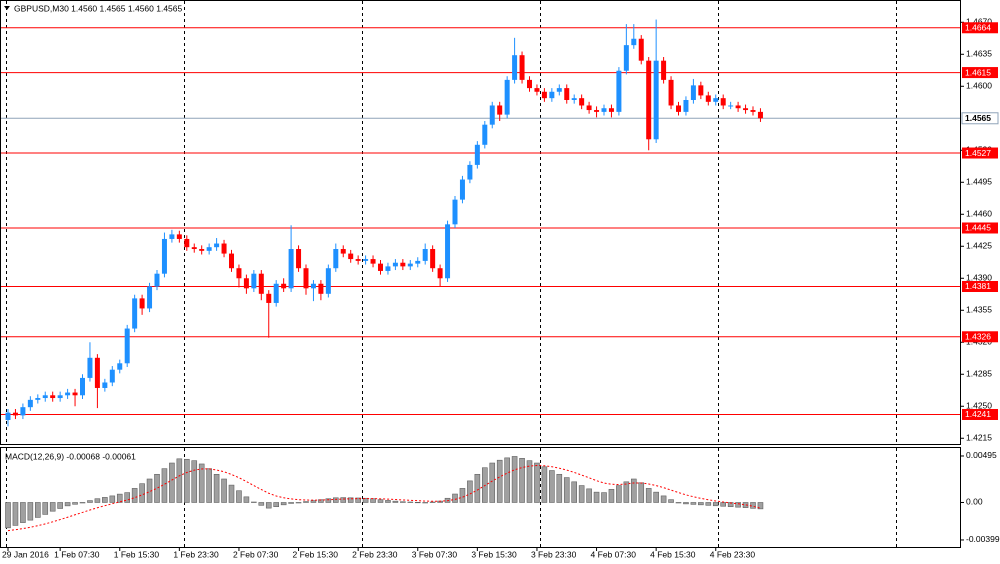  I want to click on x-tick-label: 2 Feb 07:30, so click(256, 554).